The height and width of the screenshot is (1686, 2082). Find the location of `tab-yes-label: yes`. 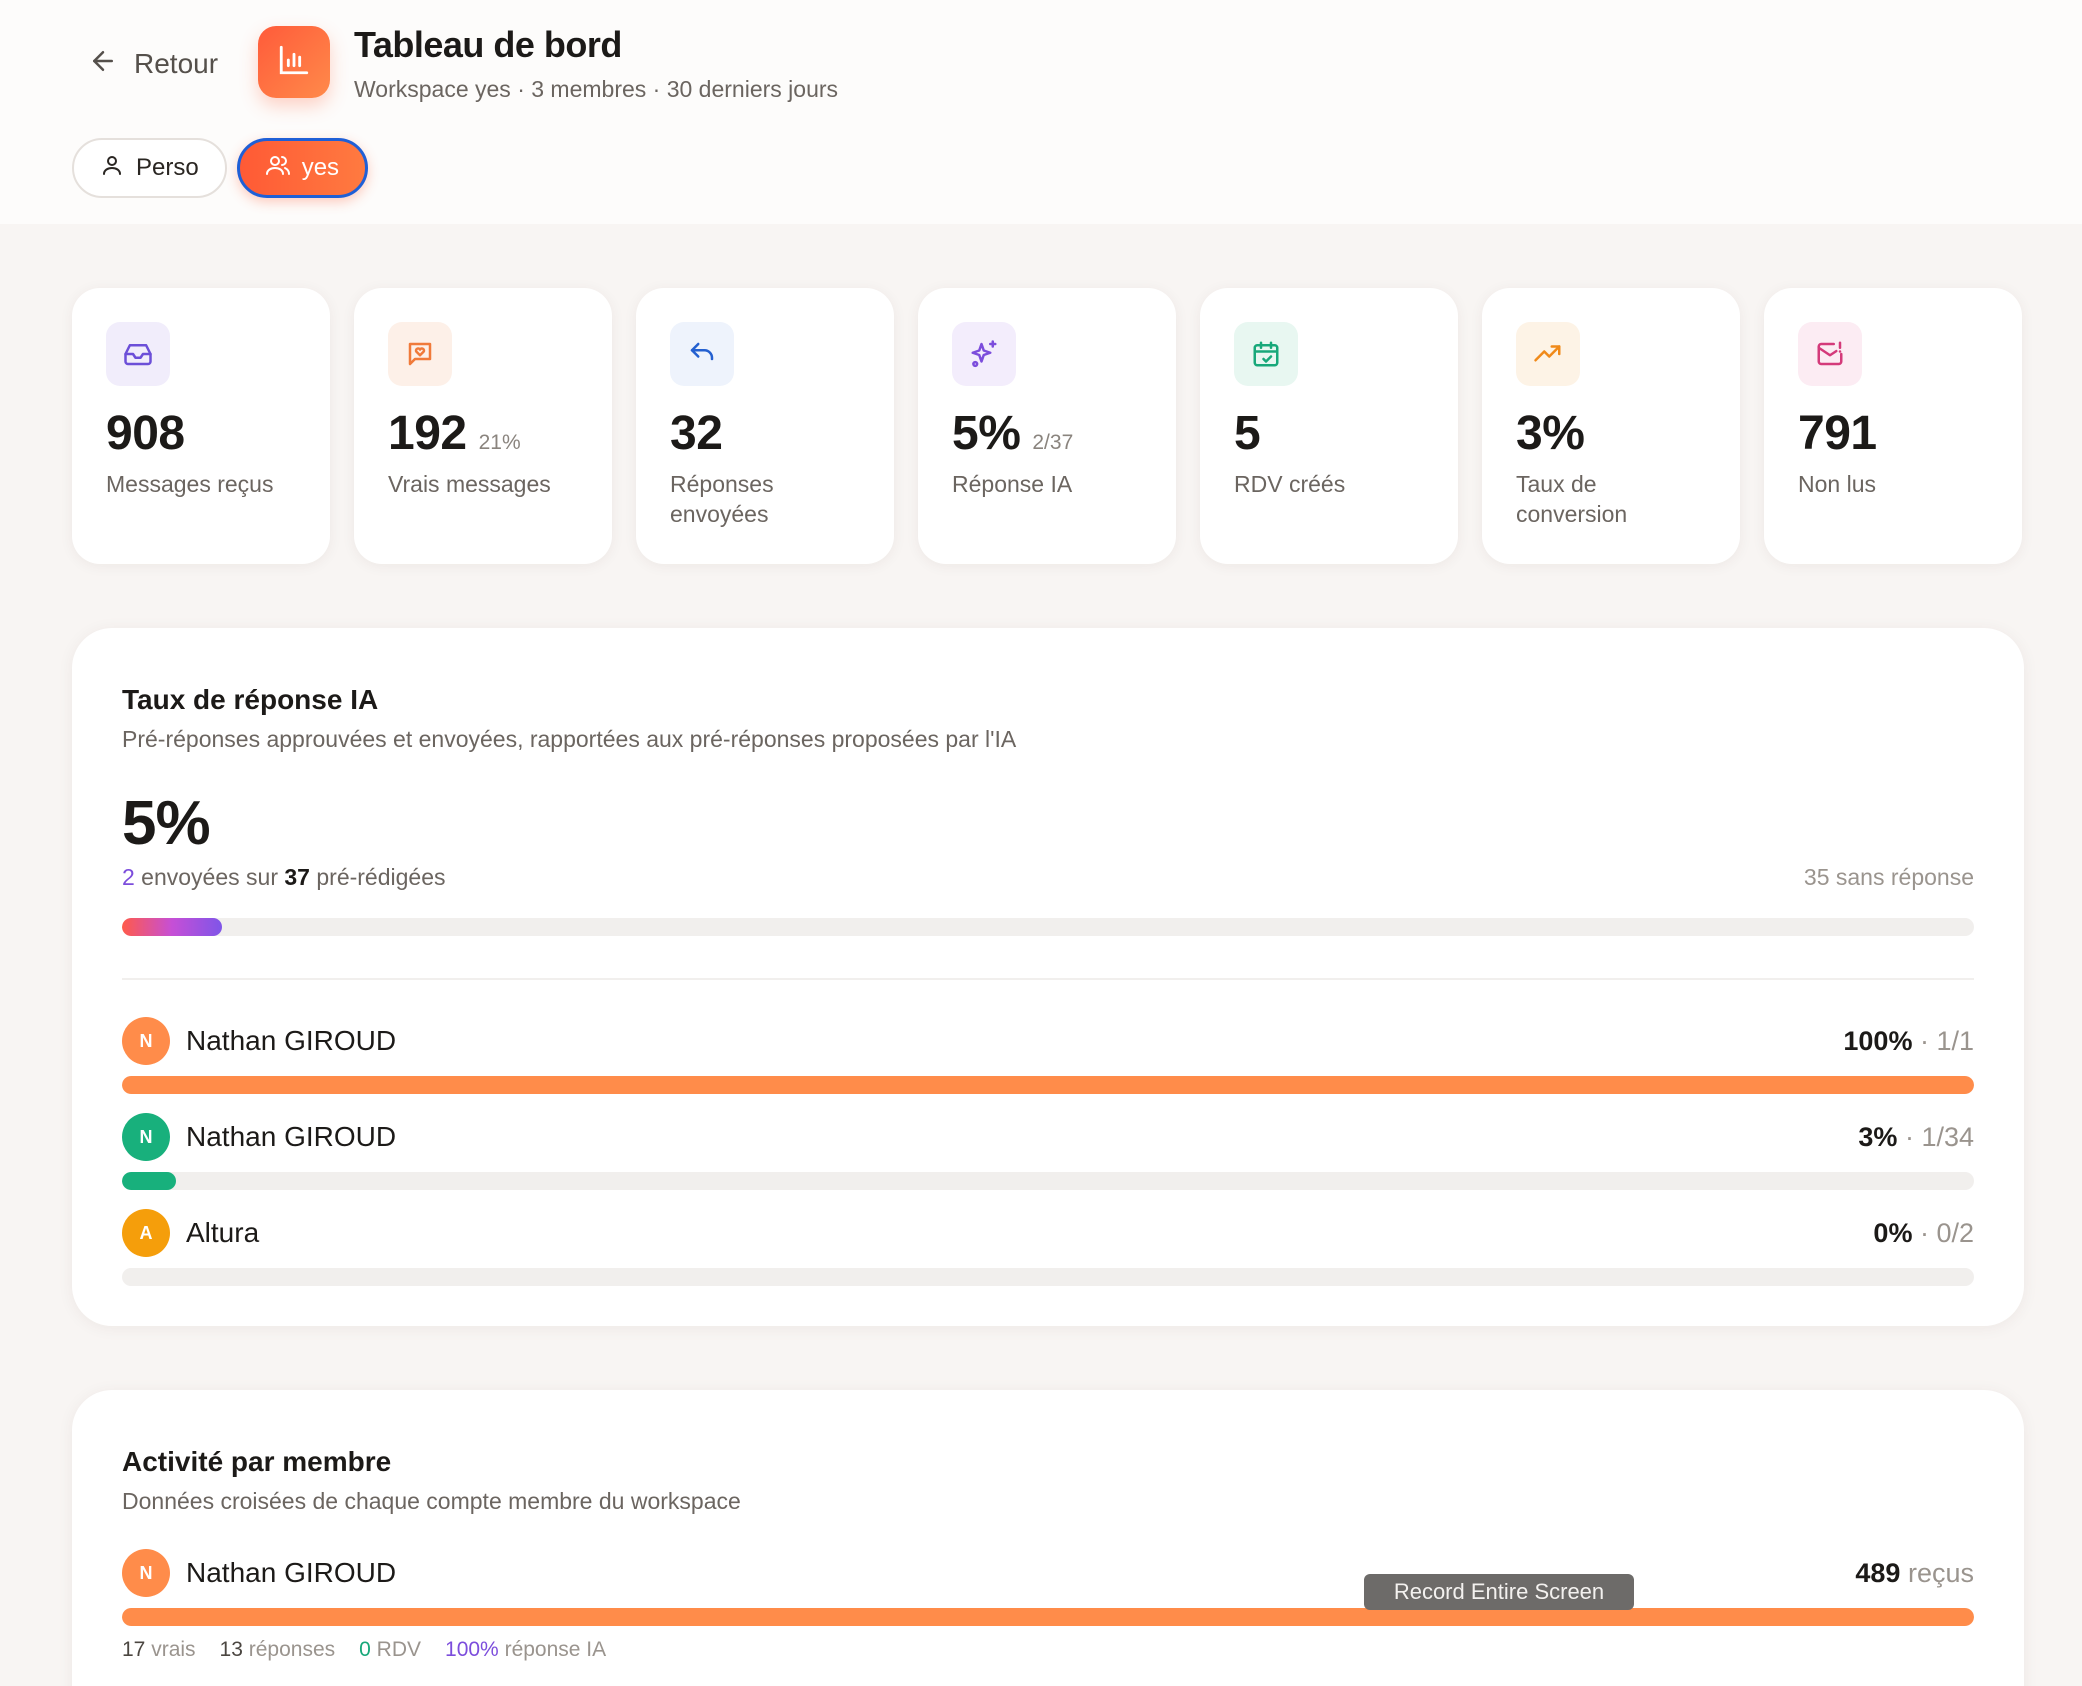

tab-yes-label: yes is located at coordinates (320, 167).